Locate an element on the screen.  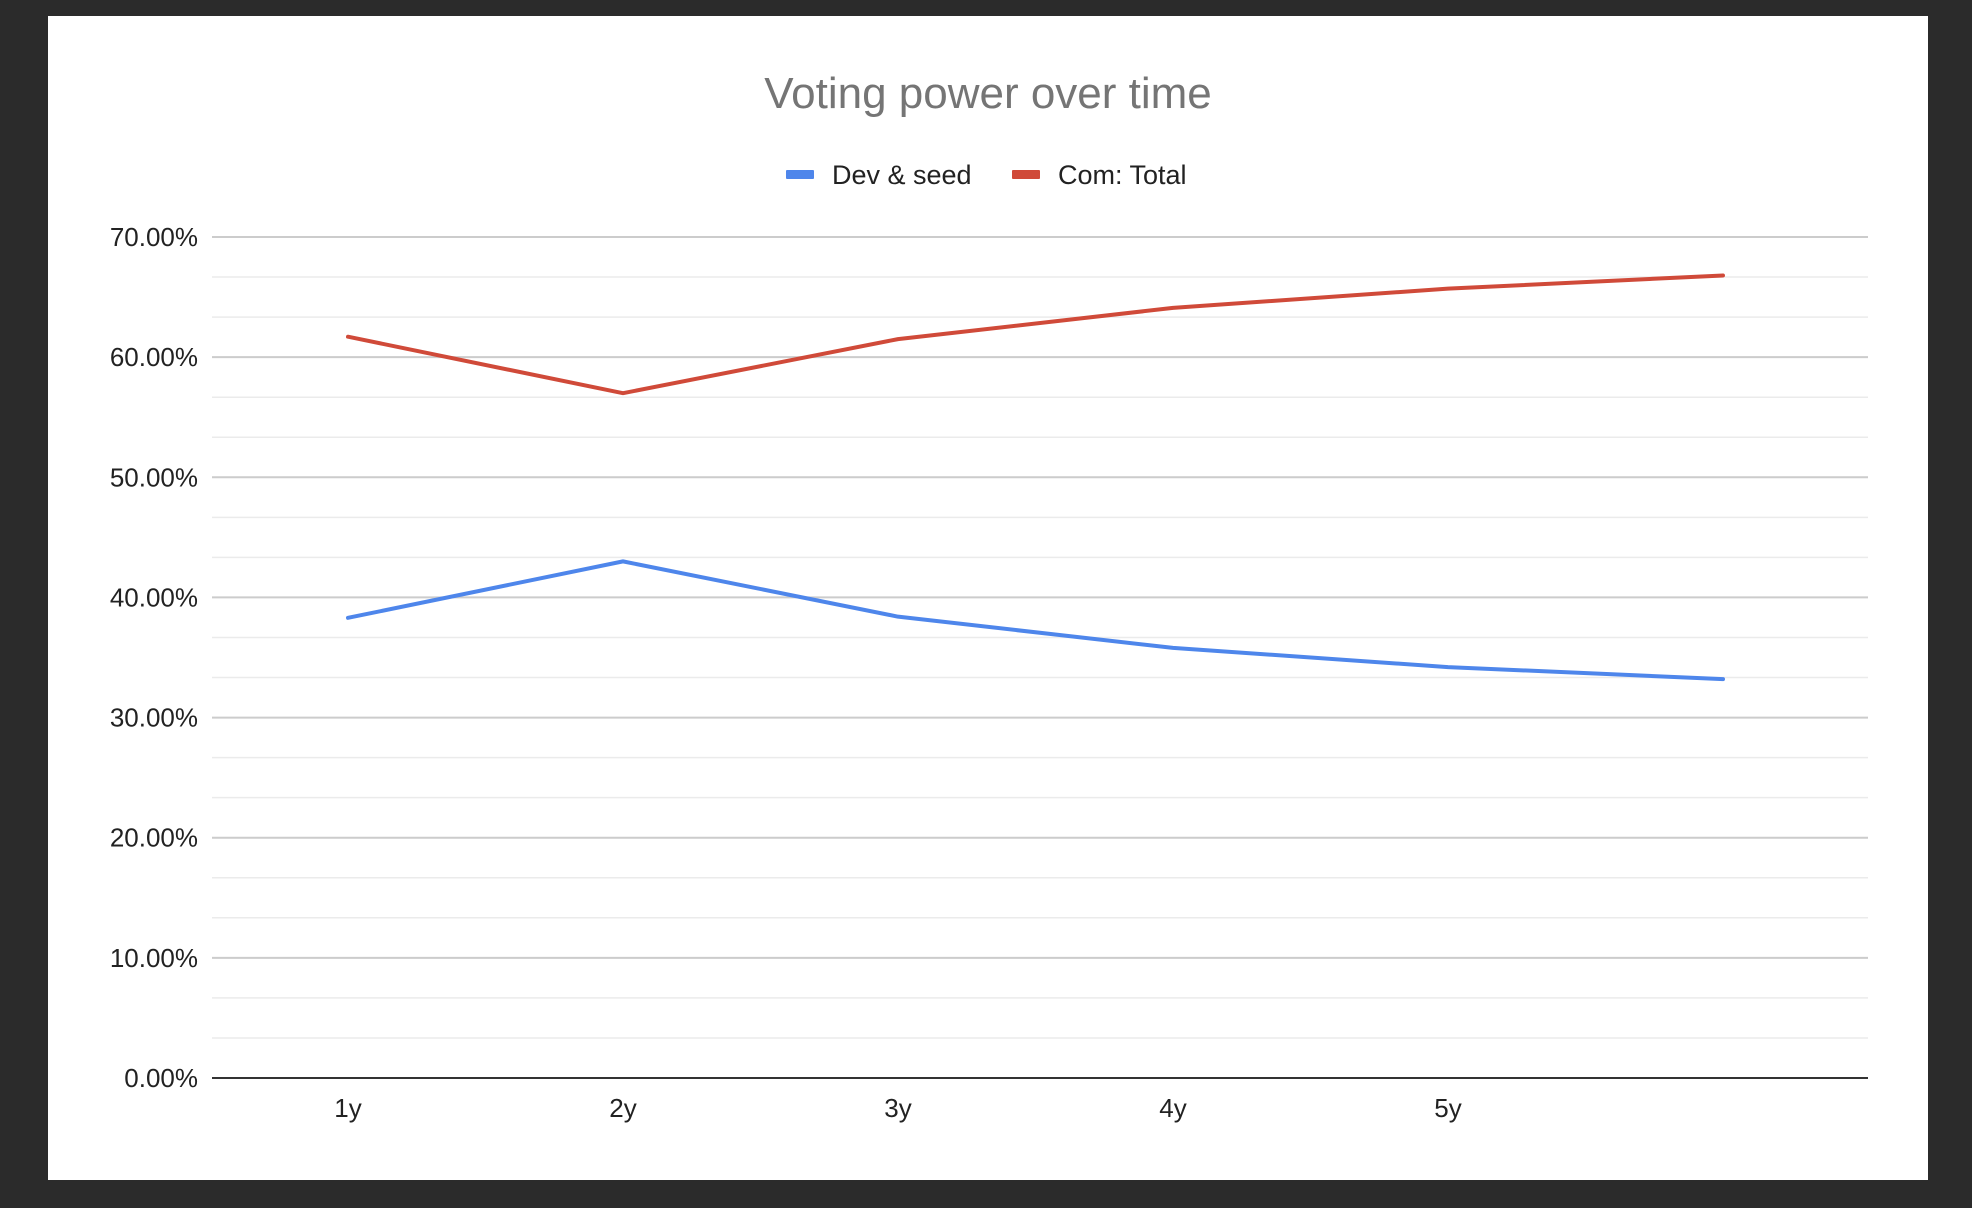
y-tick-label: 10.00% is located at coordinates (154, 958).